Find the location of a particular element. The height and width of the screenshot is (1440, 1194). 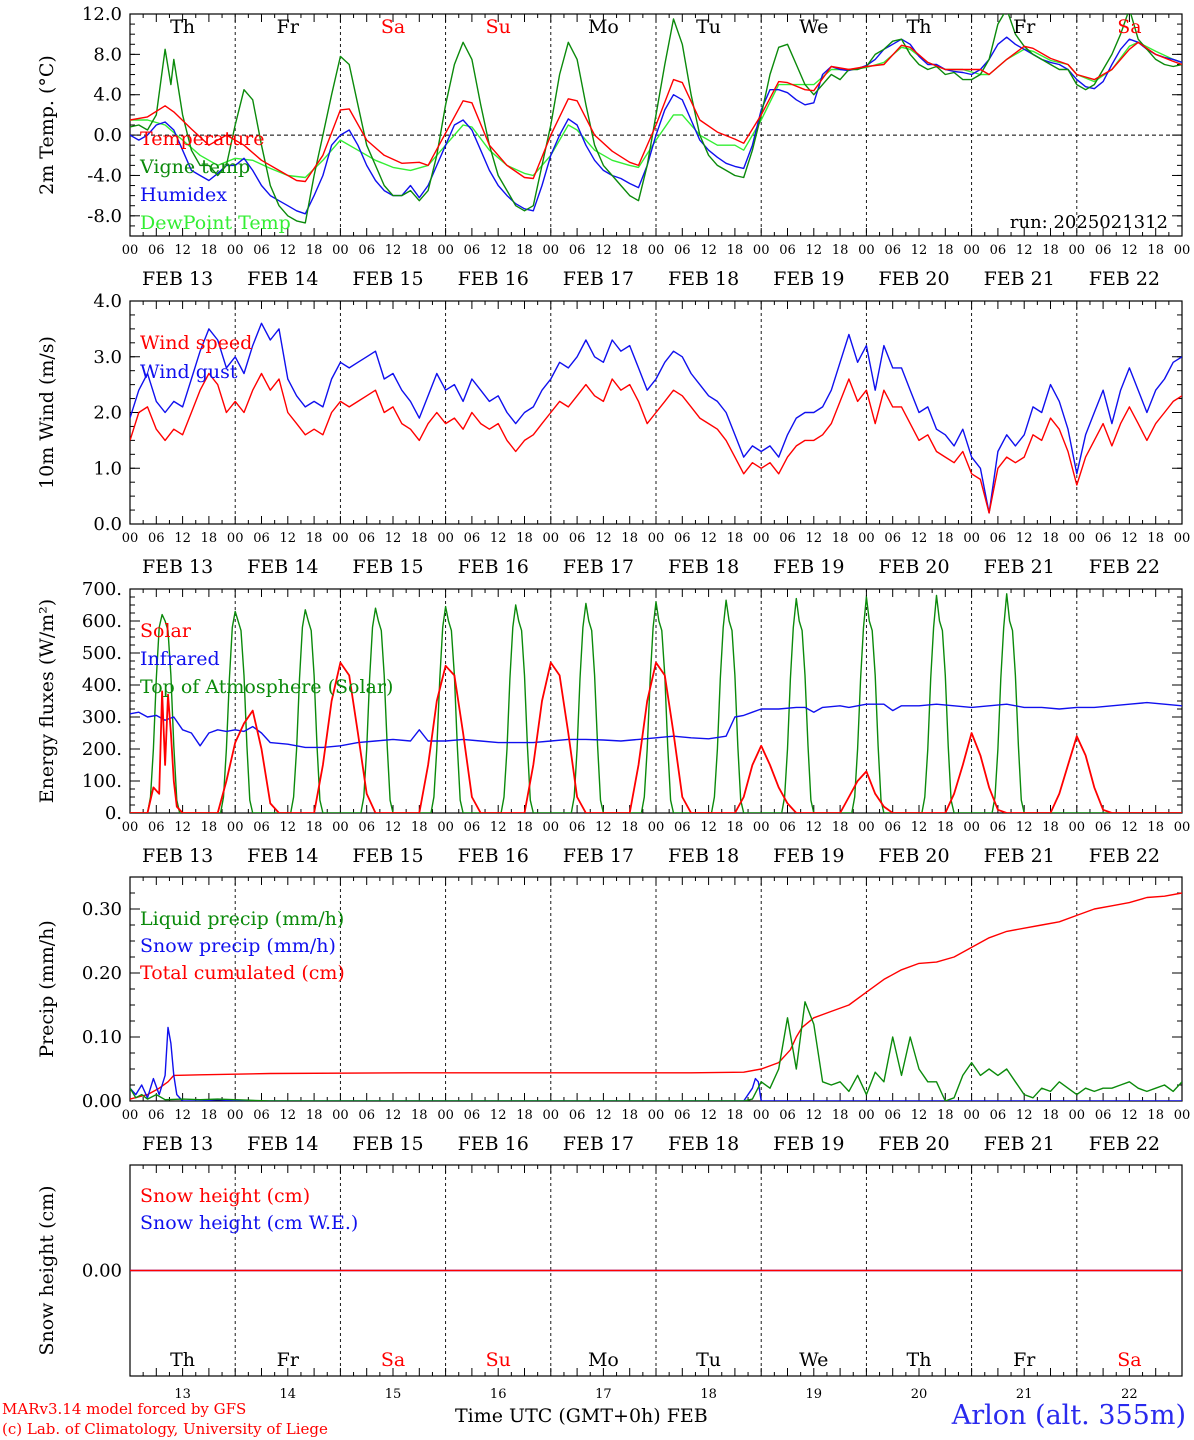

legend-entry: Snow precip (mm/h) is located at coordinates (238, 946).